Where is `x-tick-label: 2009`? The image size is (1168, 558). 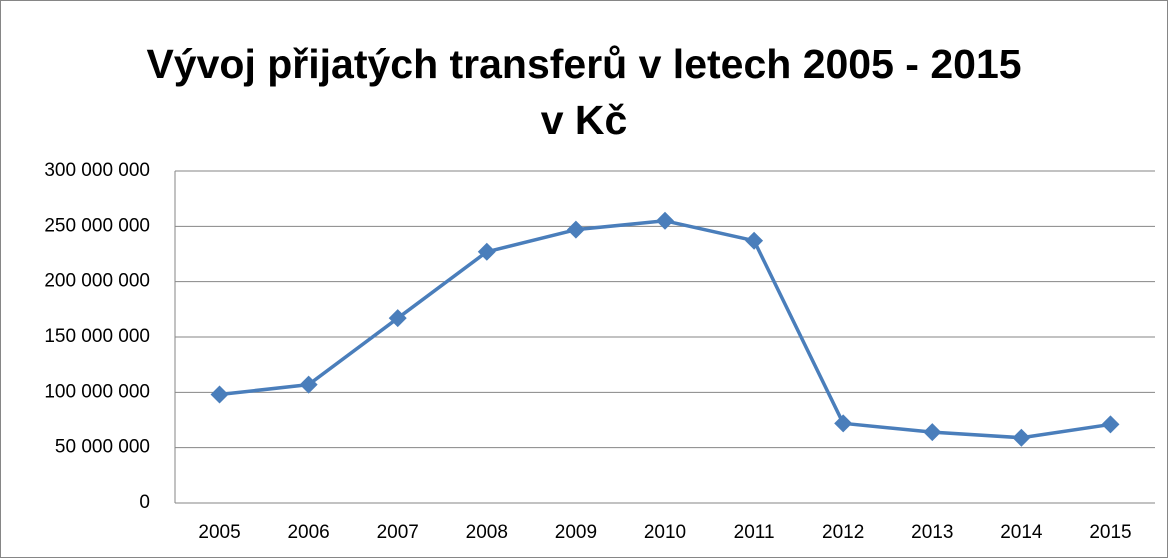 x-tick-label: 2009 is located at coordinates (576, 532).